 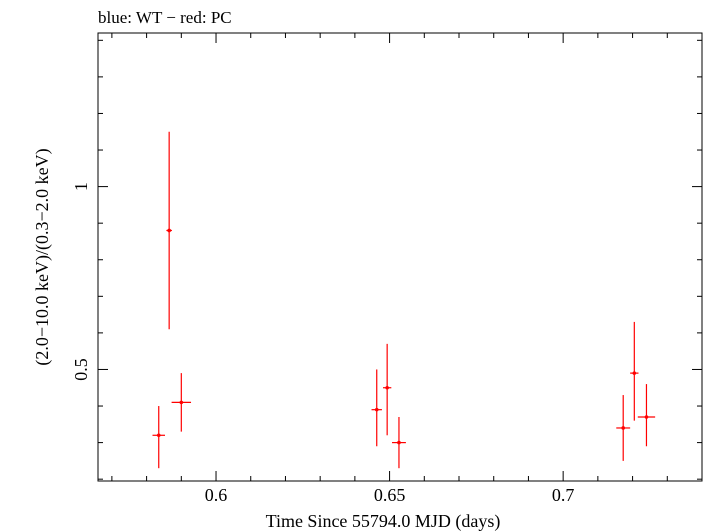 I want to click on x-tick-label: 0.7, so click(x=563, y=495).